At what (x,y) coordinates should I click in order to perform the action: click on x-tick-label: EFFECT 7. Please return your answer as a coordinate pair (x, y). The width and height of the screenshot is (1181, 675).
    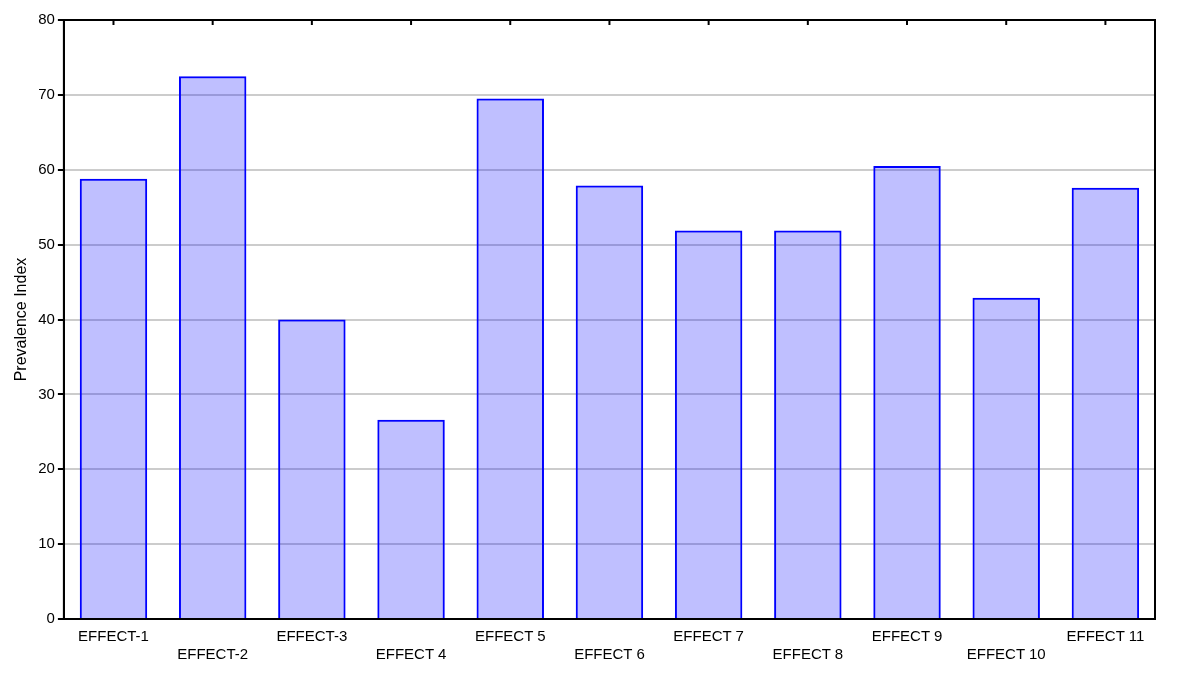
    Looking at the image, I should click on (708, 636).